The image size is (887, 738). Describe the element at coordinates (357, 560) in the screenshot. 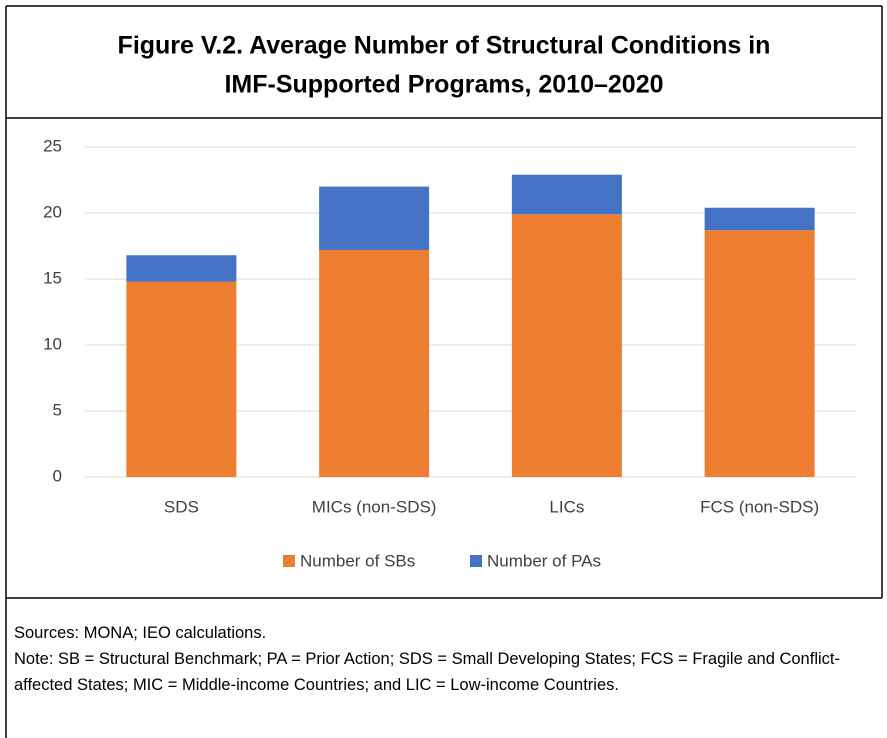

I see `legend-label: Number of SBs` at that location.